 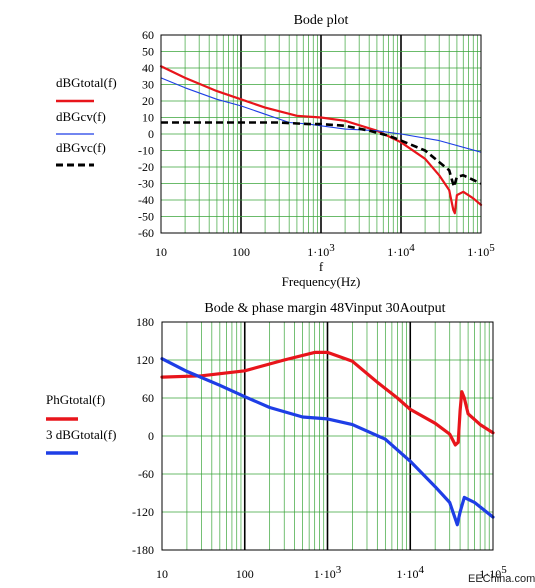 What do you see at coordinates (146, 167) in the screenshot?
I see `y-tick-label: -20` at bounding box center [146, 167].